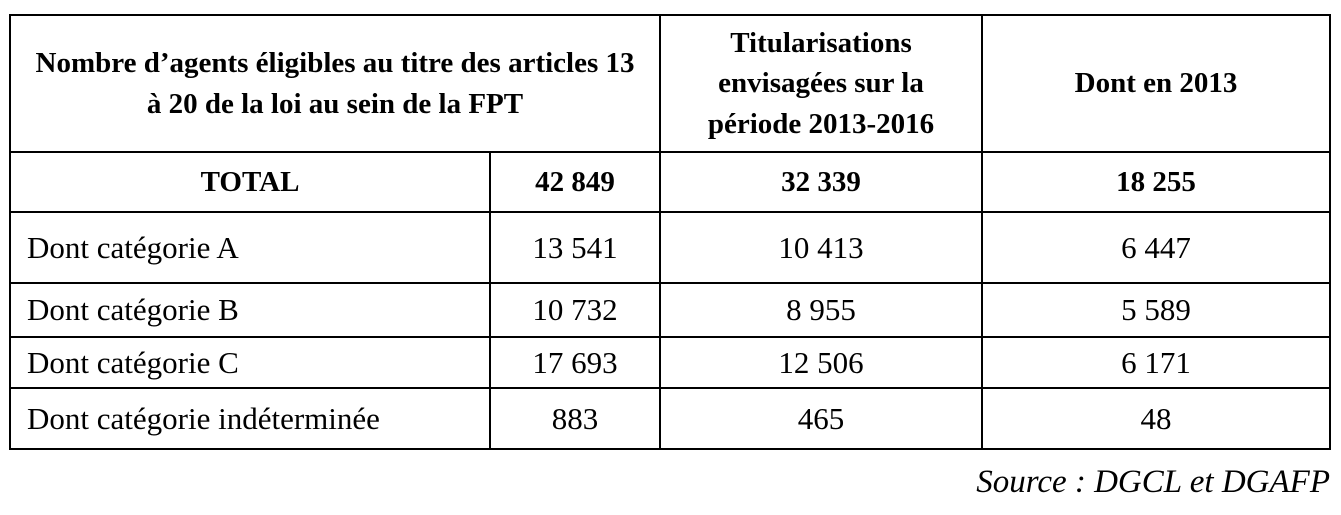 The image size is (1341, 515). What do you see at coordinates (821, 247) in the screenshot?
I see `row-titularisations-cell: 10 413` at bounding box center [821, 247].